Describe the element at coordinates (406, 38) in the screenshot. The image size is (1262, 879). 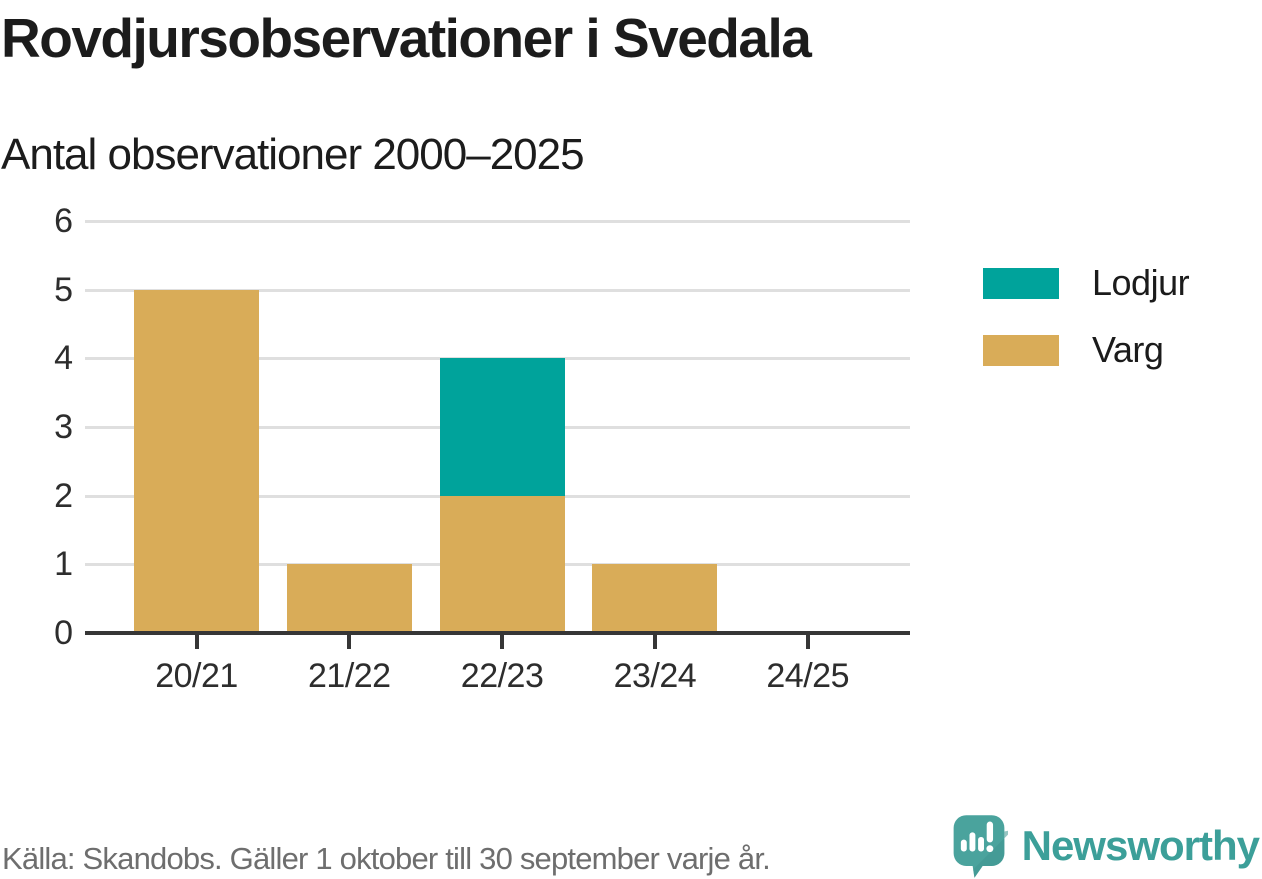
I see `chart-title: Rovdjursobservationer i Svedala` at that location.